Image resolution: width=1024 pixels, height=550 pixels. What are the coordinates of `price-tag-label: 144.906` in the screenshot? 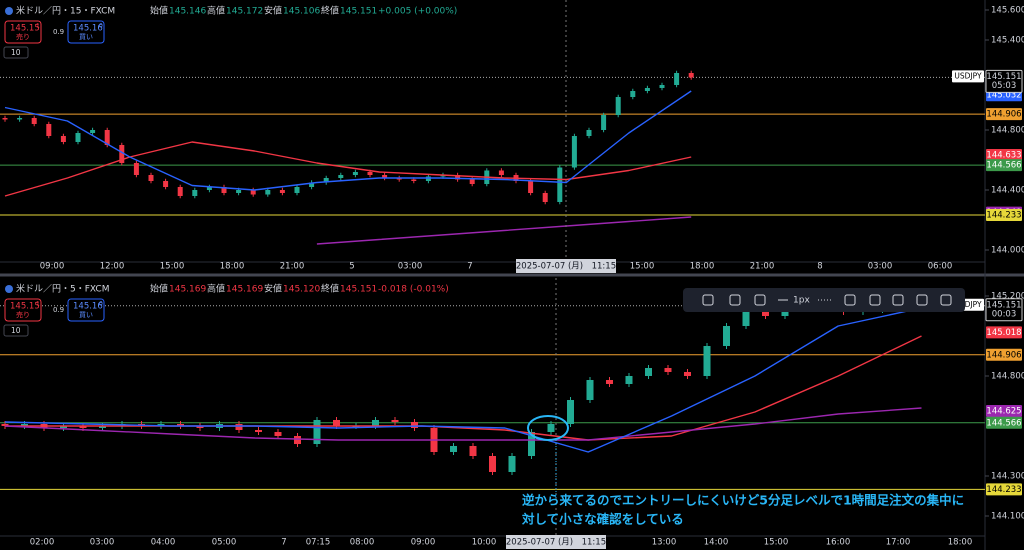 It's located at (1003, 115).